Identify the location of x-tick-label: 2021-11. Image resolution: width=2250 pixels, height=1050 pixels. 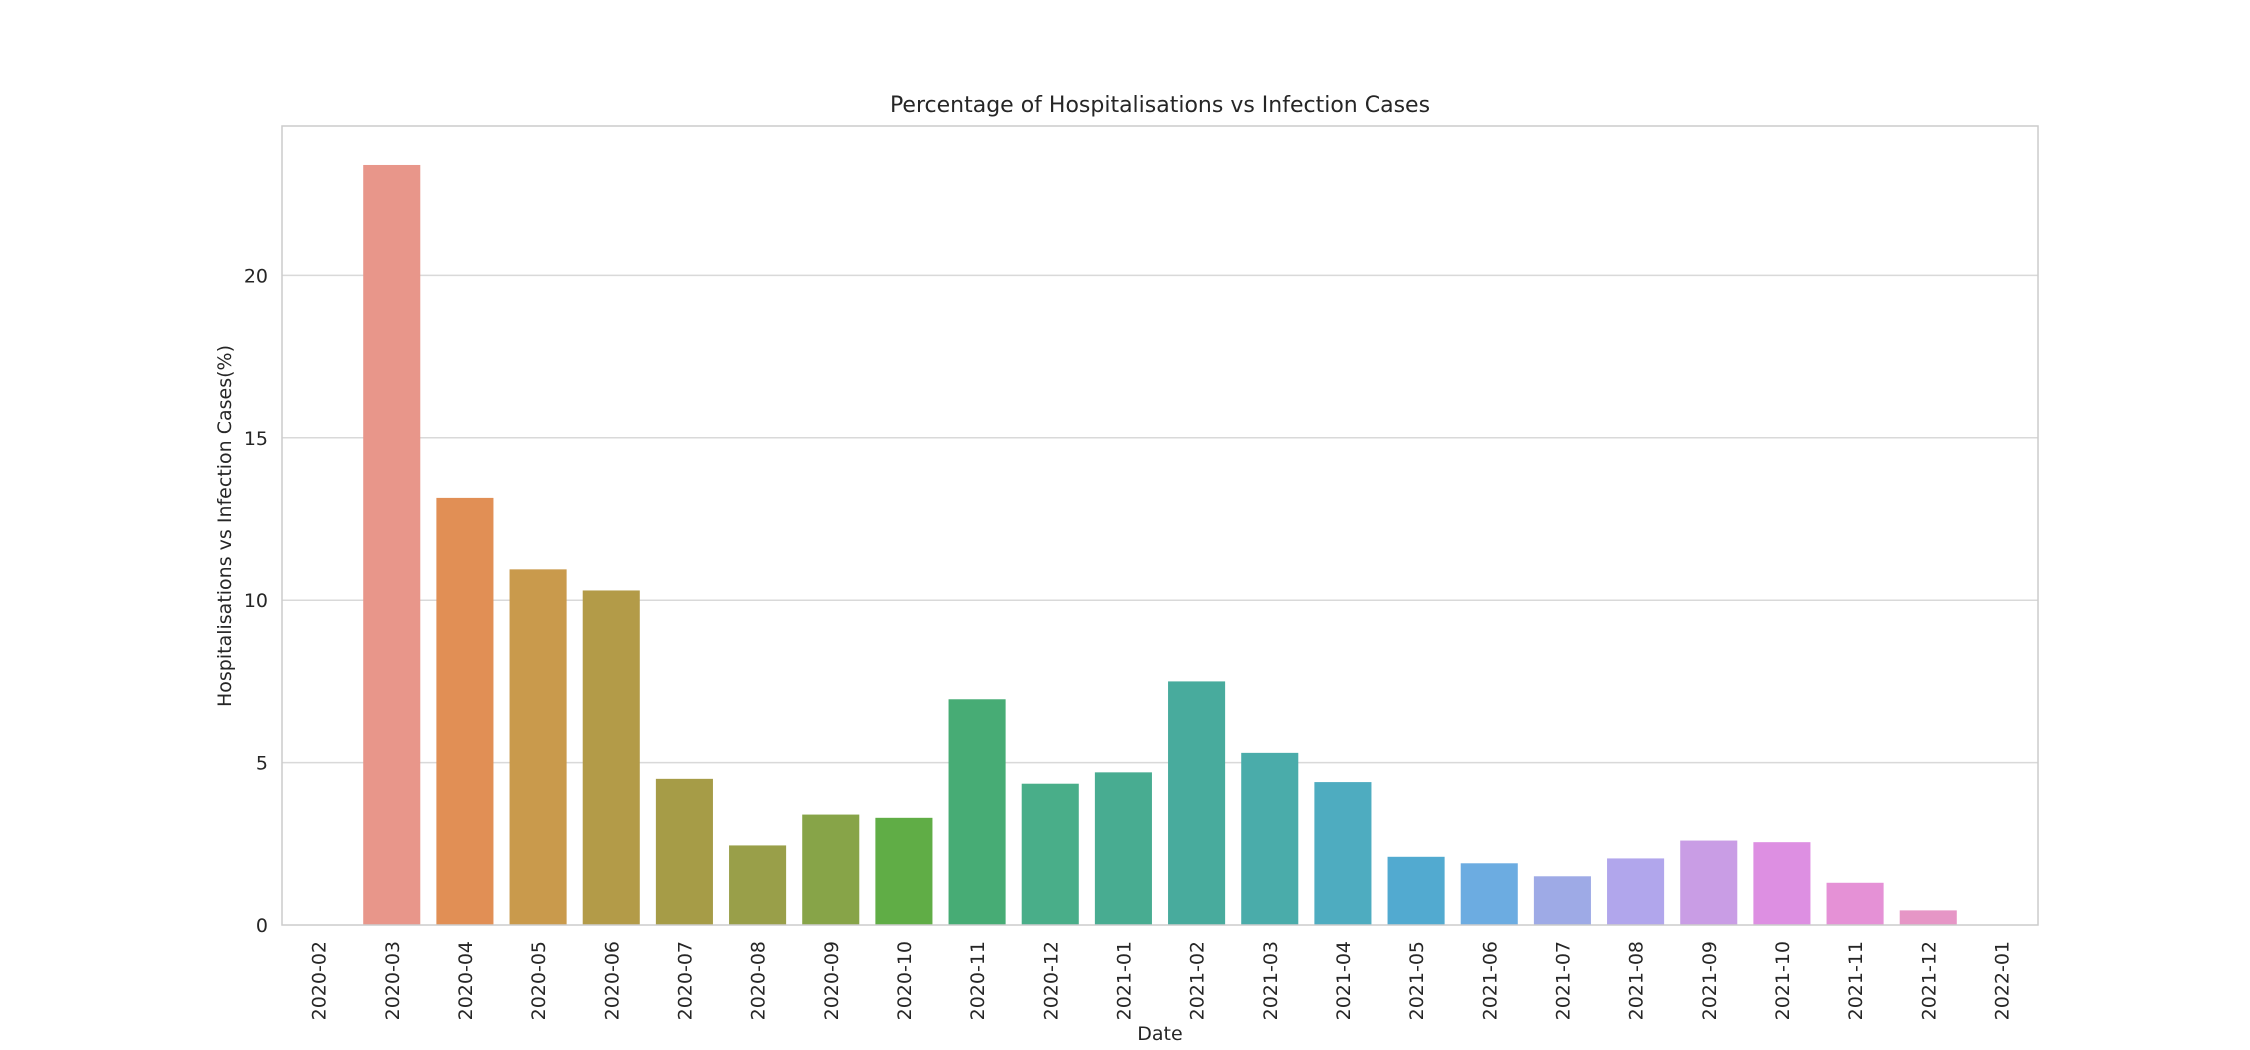
(1856, 980).